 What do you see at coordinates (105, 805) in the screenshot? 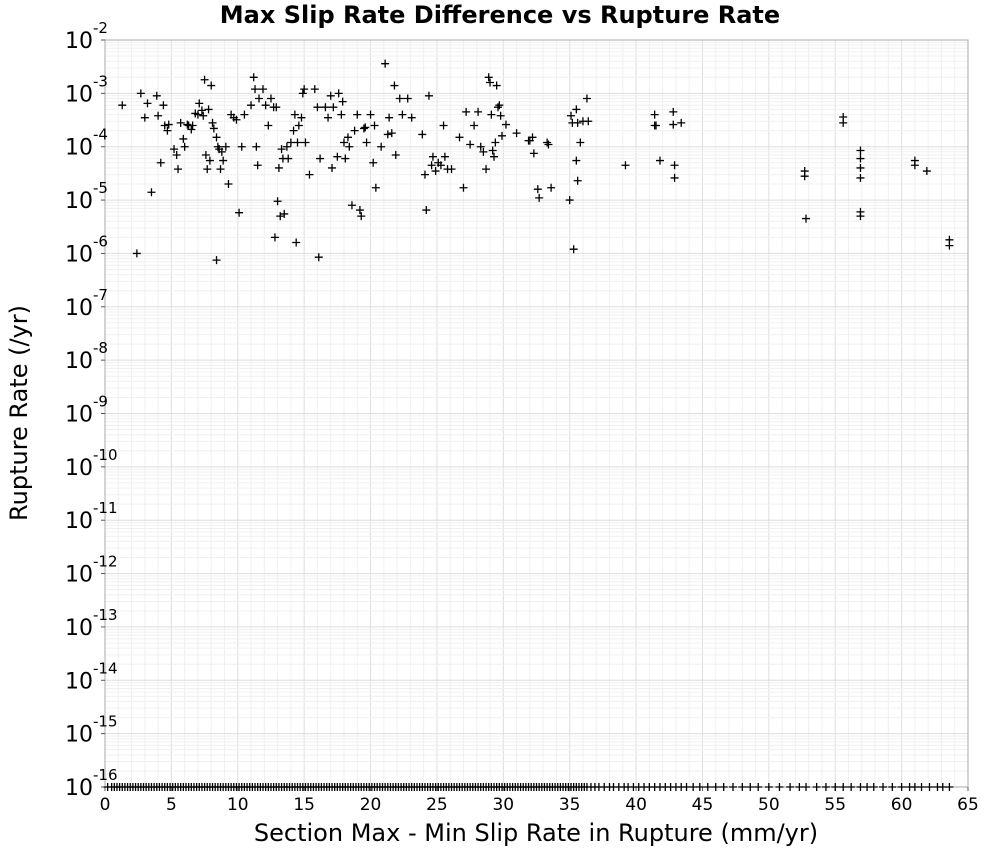
I see `x-tick-label: 0` at bounding box center [105, 805].